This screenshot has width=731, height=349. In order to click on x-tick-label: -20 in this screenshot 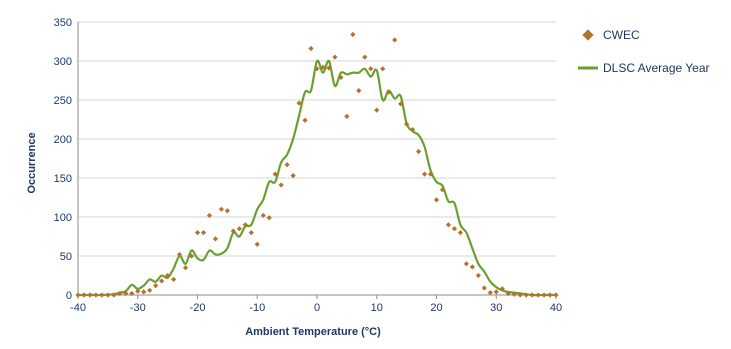, I will do `click(198, 308)`.